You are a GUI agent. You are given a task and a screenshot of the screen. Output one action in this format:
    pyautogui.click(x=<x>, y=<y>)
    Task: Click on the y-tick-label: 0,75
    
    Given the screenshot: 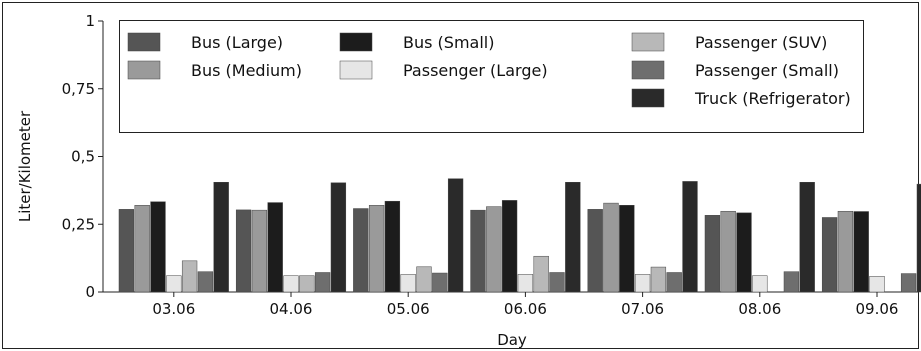 What is the action you would take?
    pyautogui.click(x=78, y=89)
    